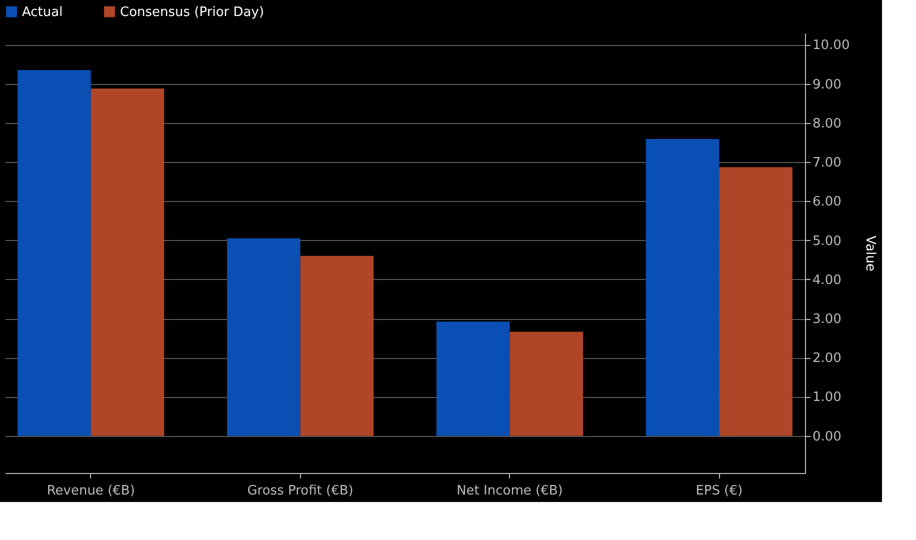  Describe the element at coordinates (192, 12) in the screenshot. I see `legend-label: Consensus (Prior Day)` at that location.